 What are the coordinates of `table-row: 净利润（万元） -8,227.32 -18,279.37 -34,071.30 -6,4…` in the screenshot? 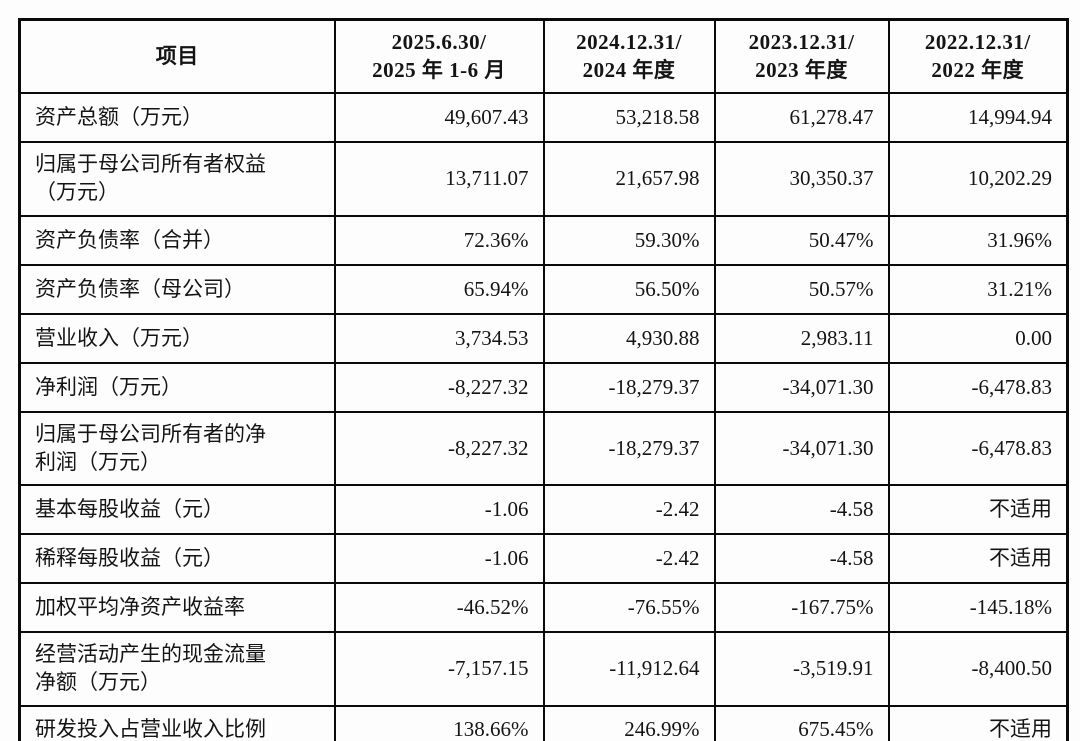 It's located at (543, 387).